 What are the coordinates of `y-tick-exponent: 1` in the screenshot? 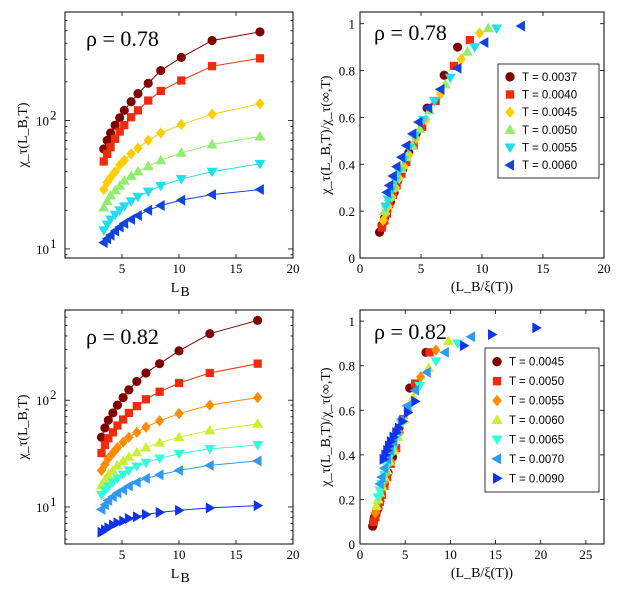 It's located at (53, 243).